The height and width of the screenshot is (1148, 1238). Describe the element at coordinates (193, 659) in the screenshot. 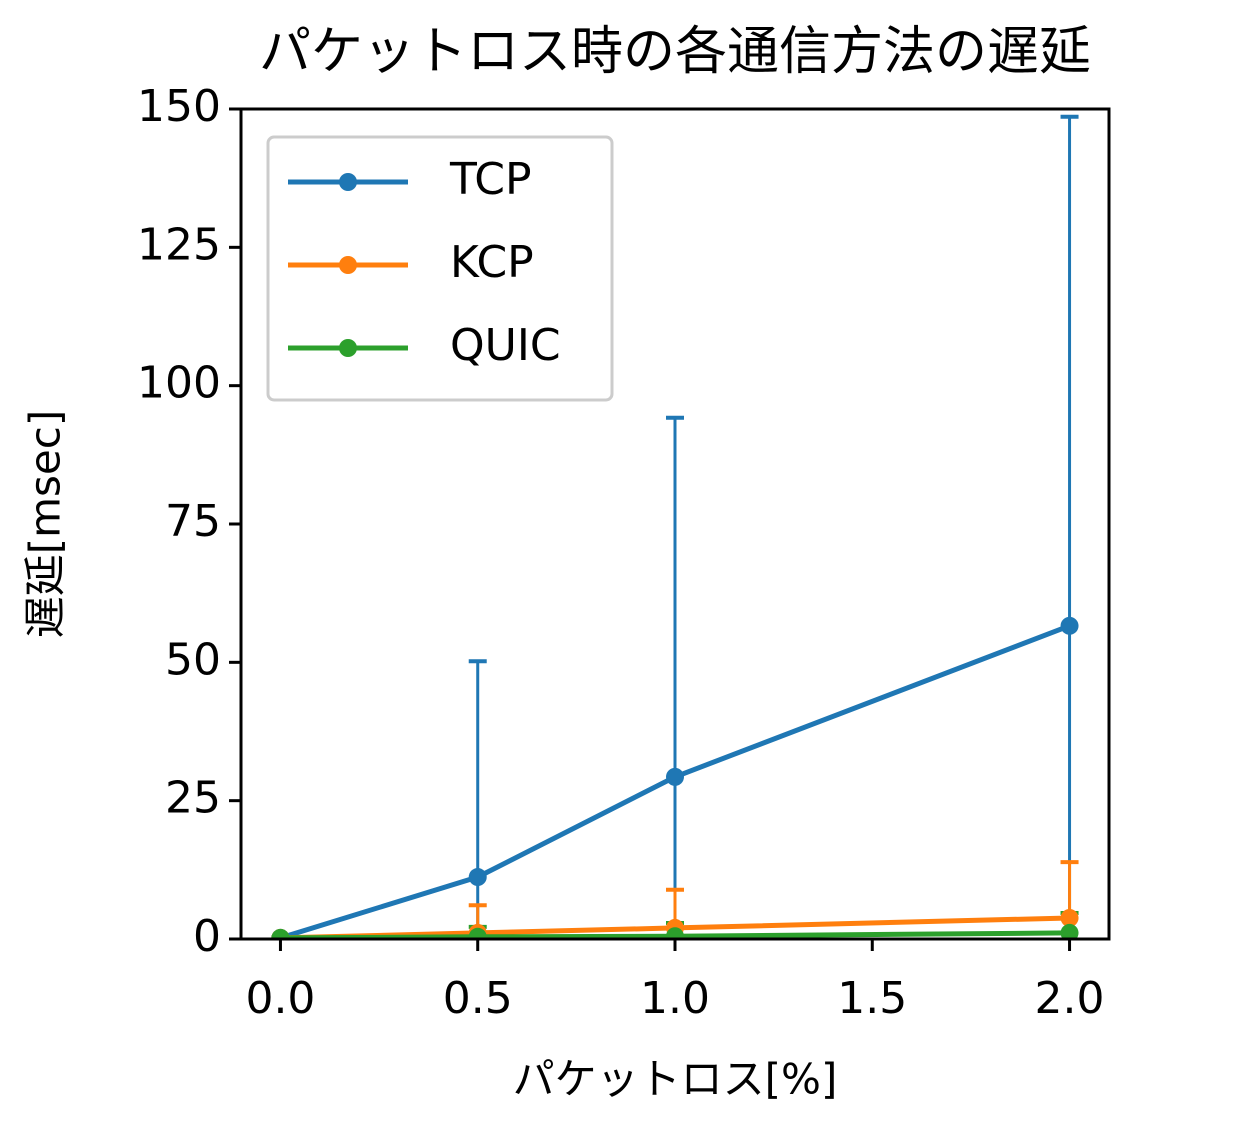

I see `y-tick-label: 50` at that location.